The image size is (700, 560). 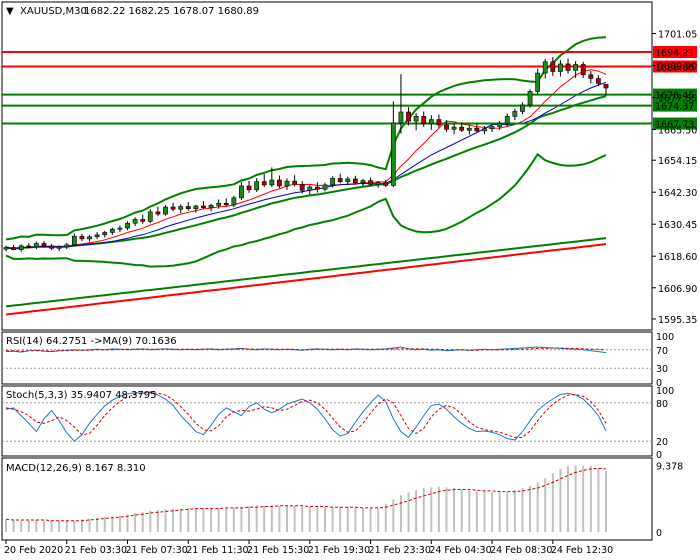 What do you see at coordinates (665, 337) in the screenshot?
I see `rsi-tick-label: 100` at bounding box center [665, 337].